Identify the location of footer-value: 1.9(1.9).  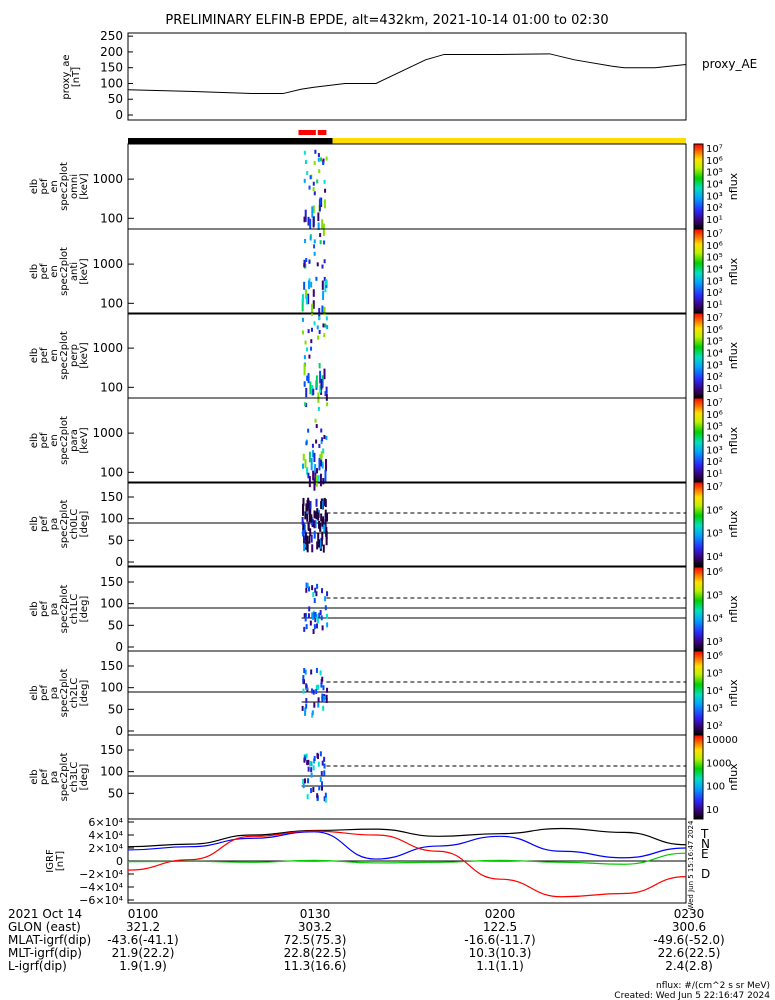
(143, 966).